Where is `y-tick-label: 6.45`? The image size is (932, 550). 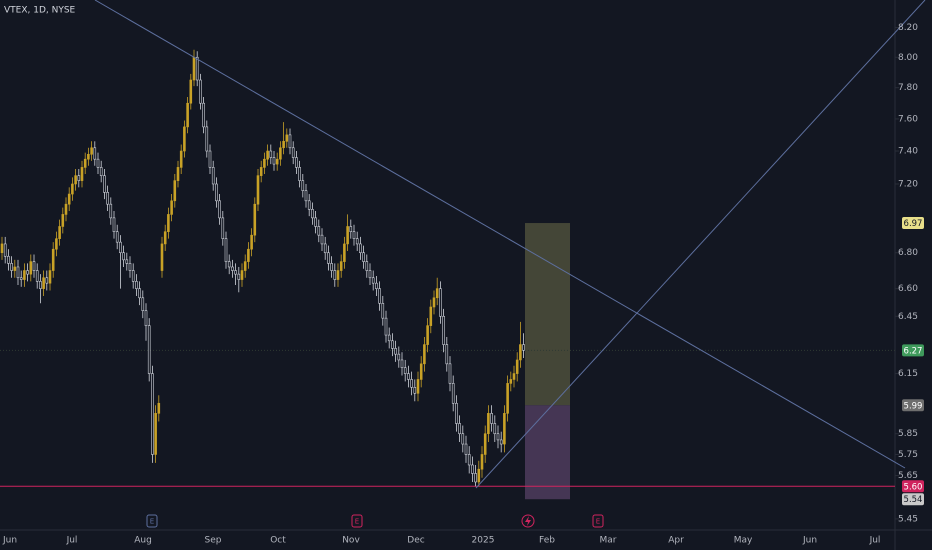 y-tick-label: 6.45 is located at coordinates (908, 317).